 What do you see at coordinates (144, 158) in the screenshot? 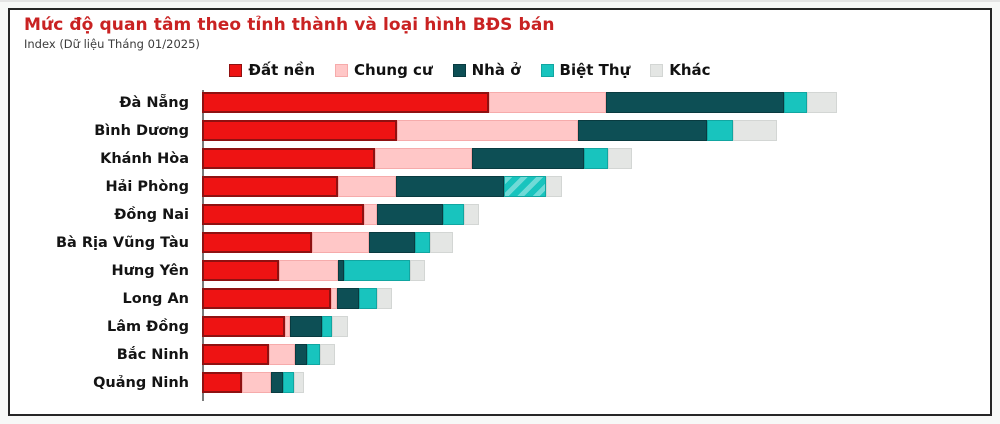
I see `category-label: Khánh Hòa` at bounding box center [144, 158].